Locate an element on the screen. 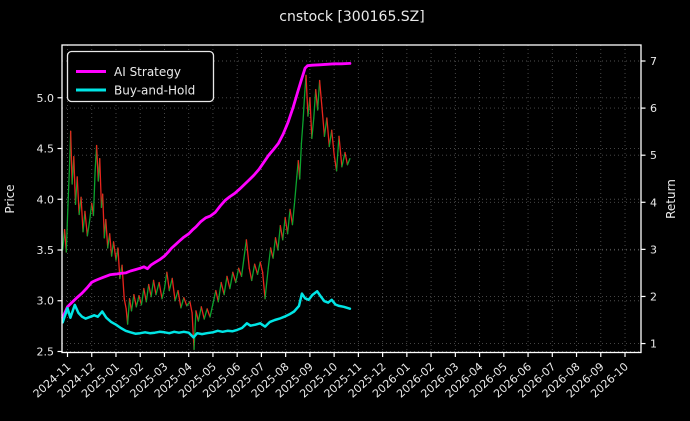 The image size is (690, 421). legend: AI Strategy Buy-and-Hold is located at coordinates (140, 76).